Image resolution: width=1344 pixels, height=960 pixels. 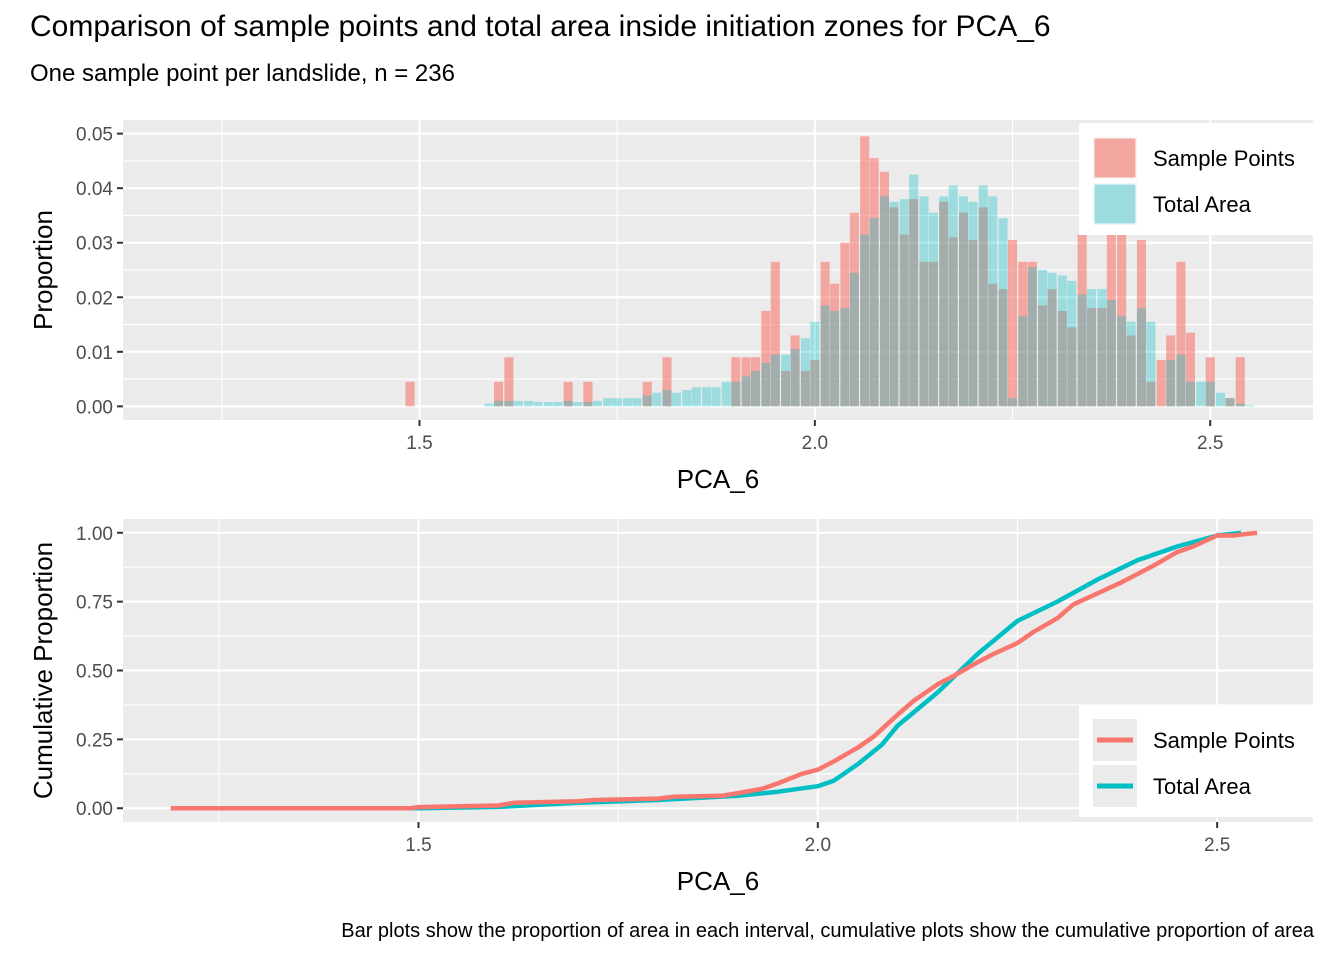 I want to click on y-axis-title: Proportion, so click(x=43, y=270).